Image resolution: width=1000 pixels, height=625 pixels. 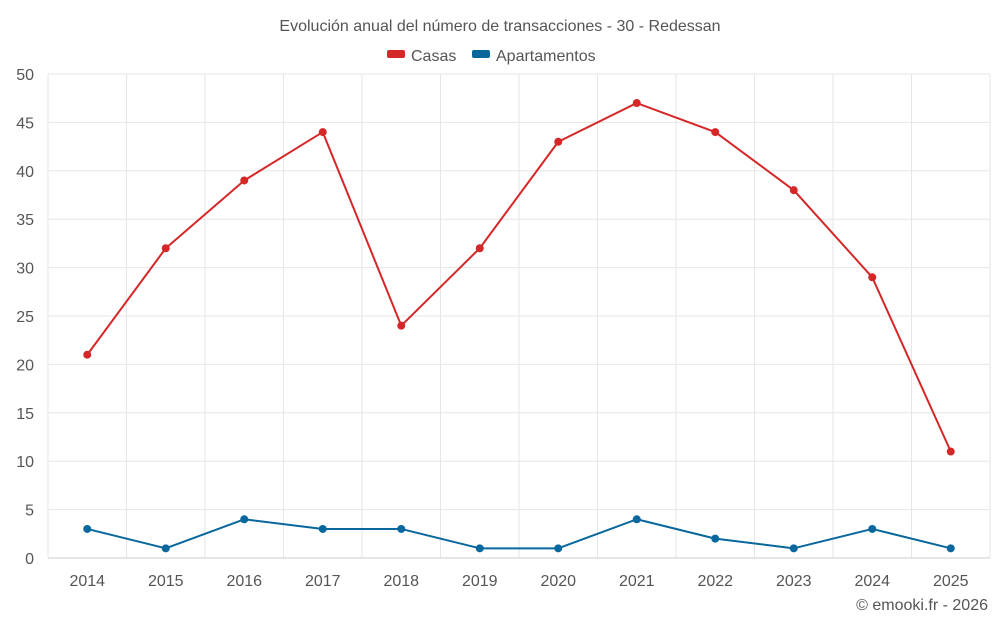 What do you see at coordinates (166, 581) in the screenshot?
I see `x-tick-label: 2015` at bounding box center [166, 581].